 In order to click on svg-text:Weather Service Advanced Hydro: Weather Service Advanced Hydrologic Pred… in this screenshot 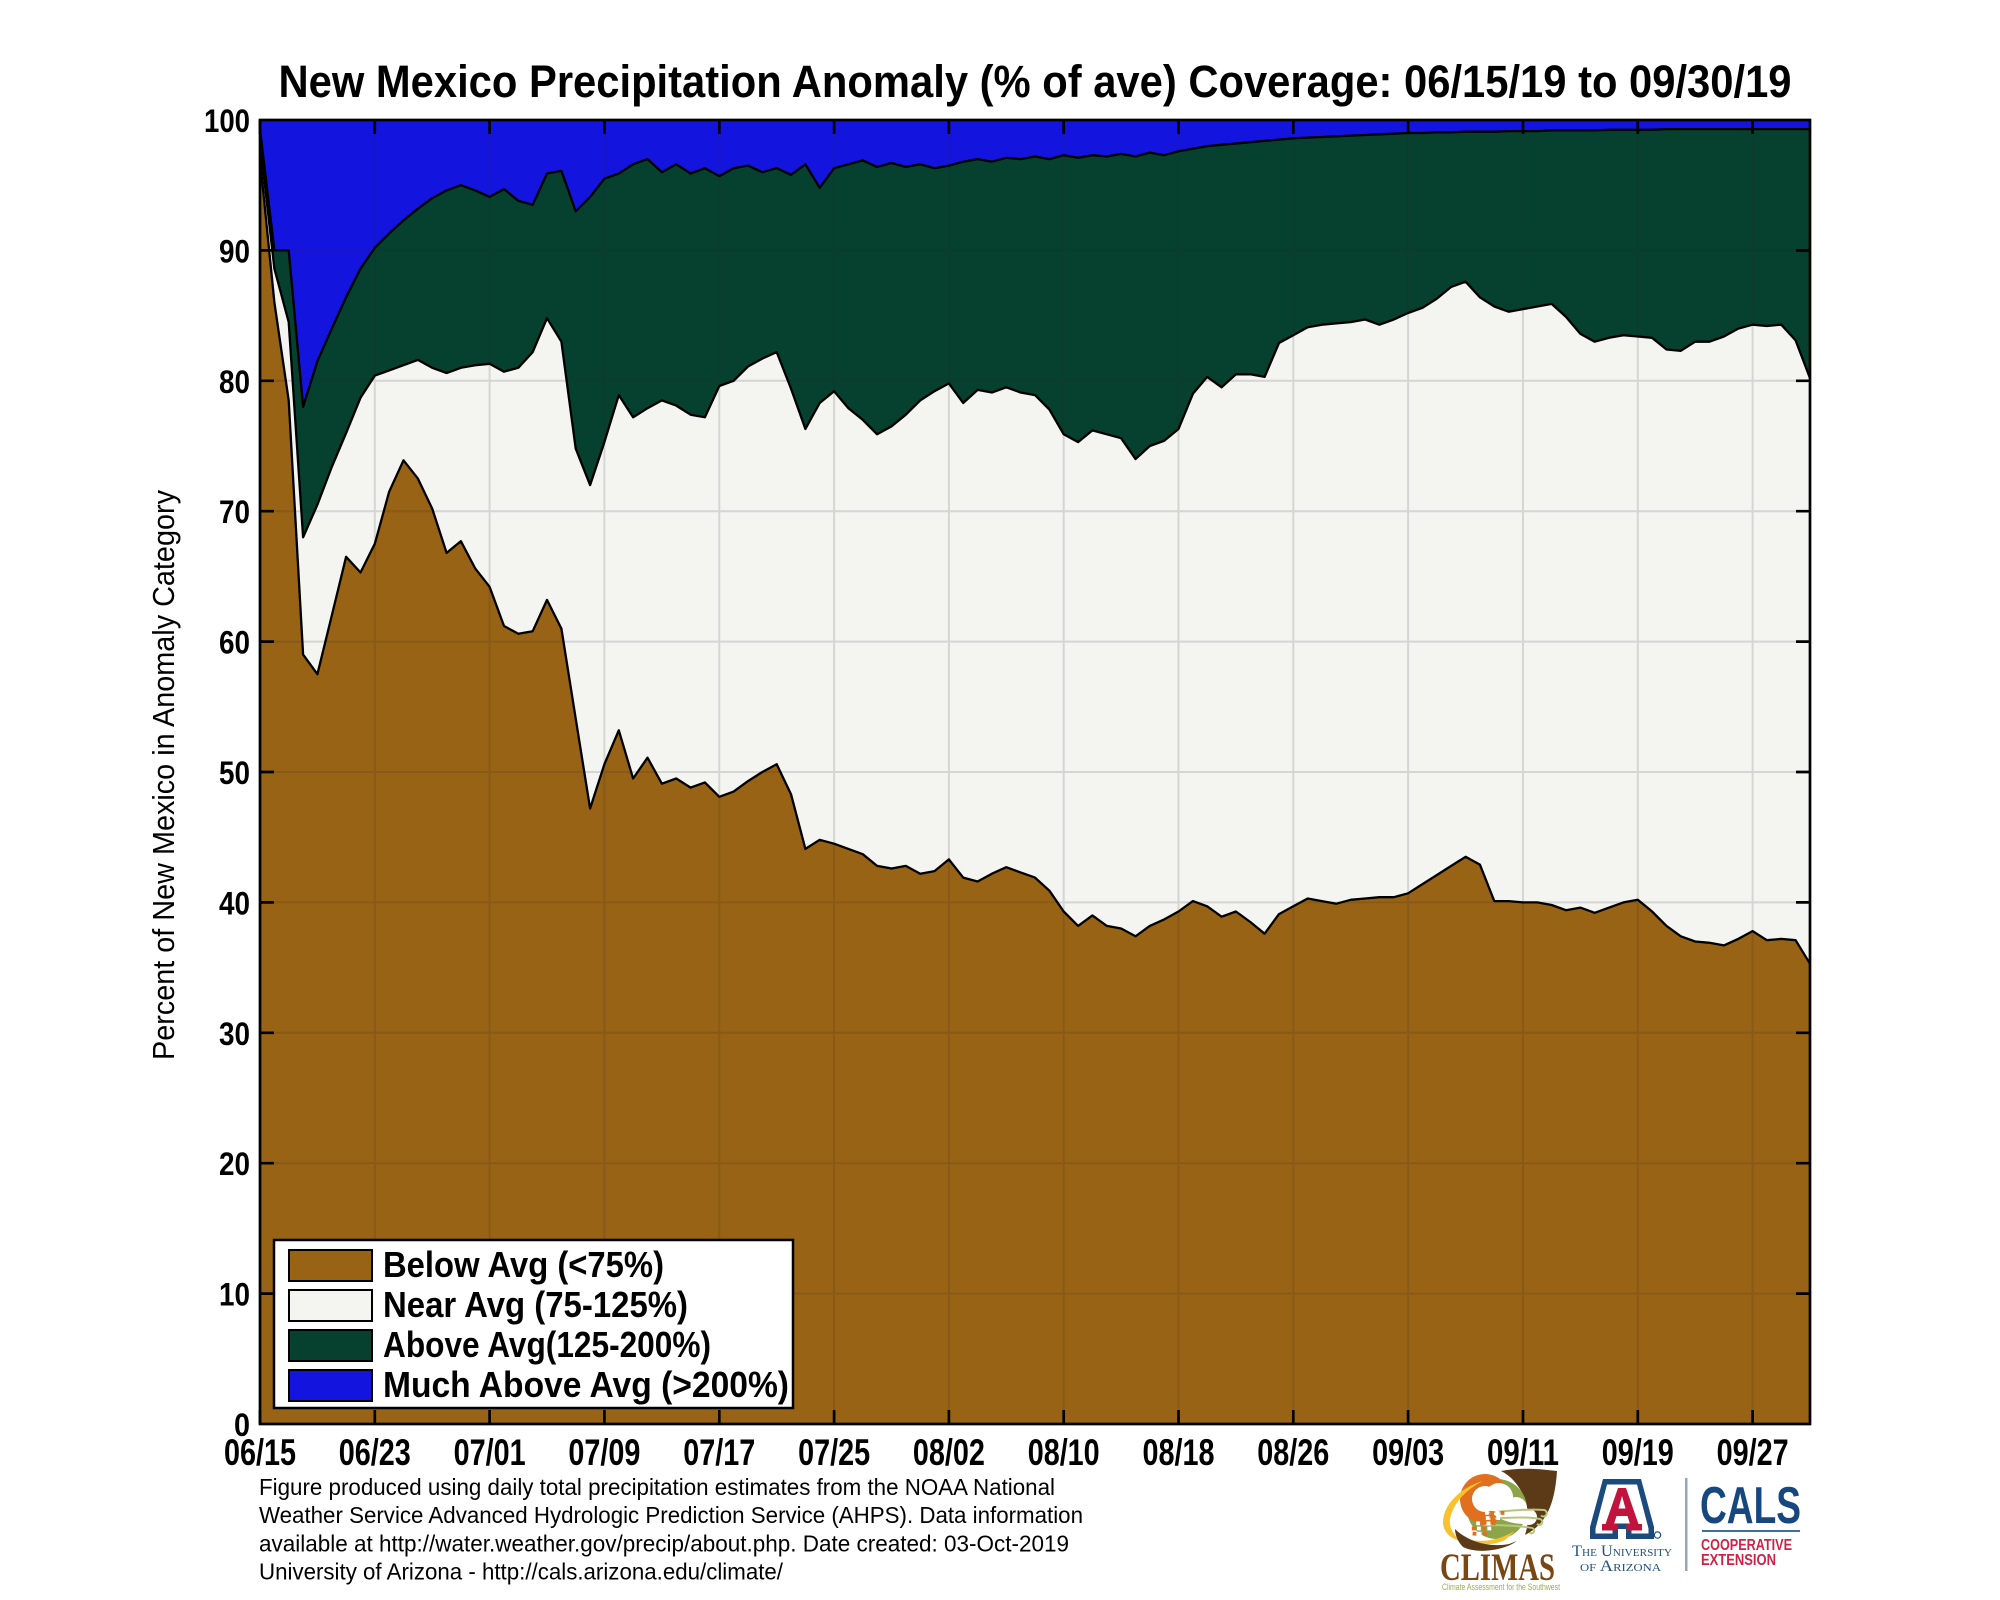, I will do `click(671, 1515)`.